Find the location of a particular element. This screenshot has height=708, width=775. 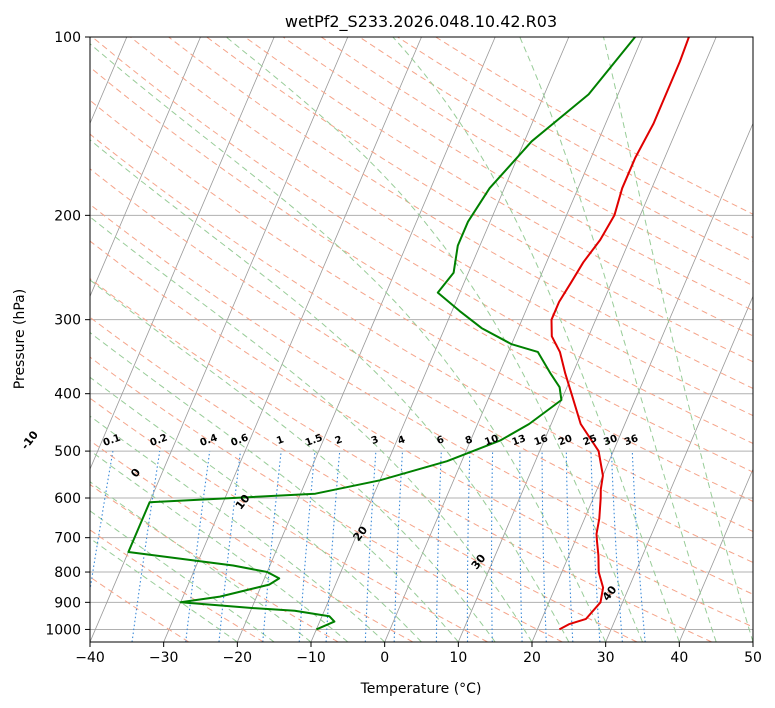

x-tick-label: −30 is located at coordinates (164, 658).